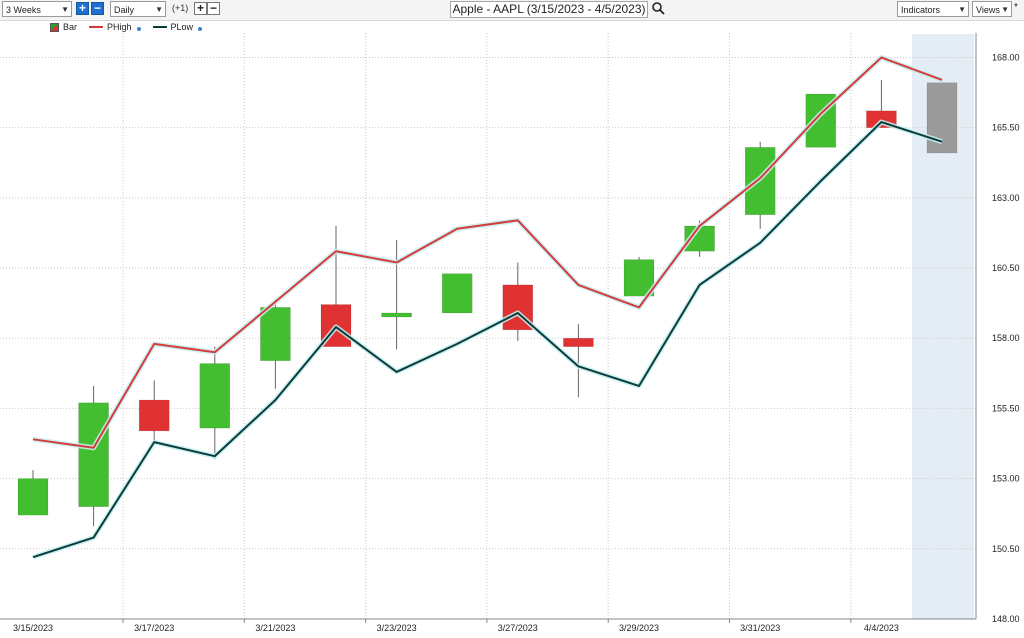 This screenshot has width=1024, height=638. I want to click on interval-dropdown: Daily ▼, so click(138, 9).